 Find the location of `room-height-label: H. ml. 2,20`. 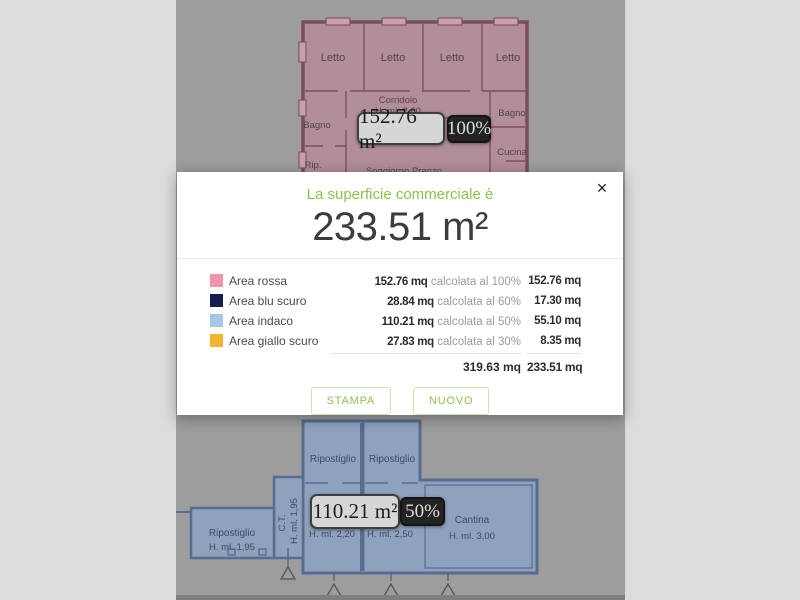

room-height-label: H. ml. 2,20 is located at coordinates (332, 534).